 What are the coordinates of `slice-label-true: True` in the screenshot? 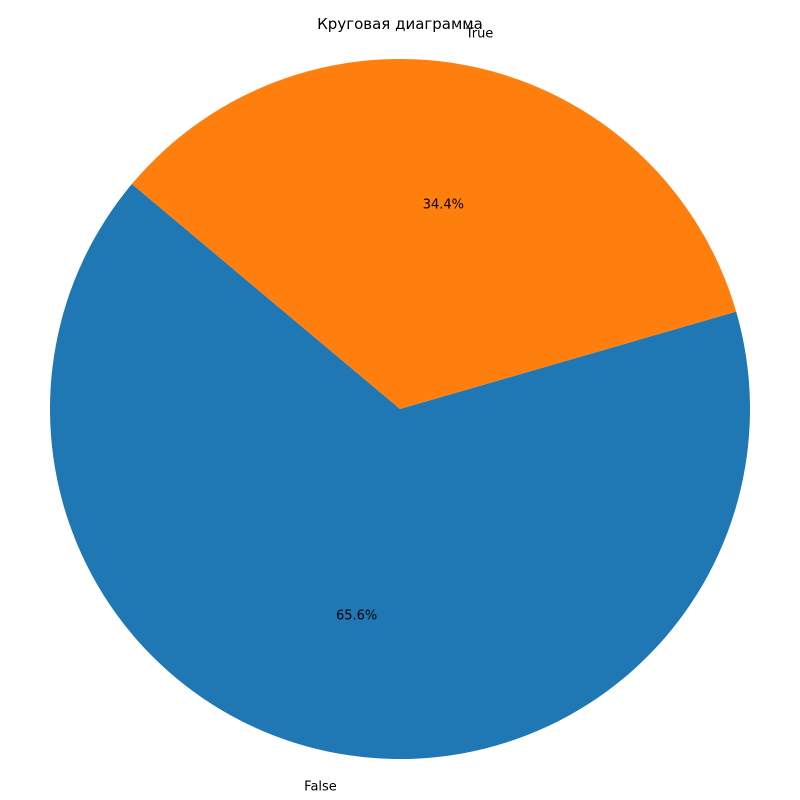 It's located at (479, 33).